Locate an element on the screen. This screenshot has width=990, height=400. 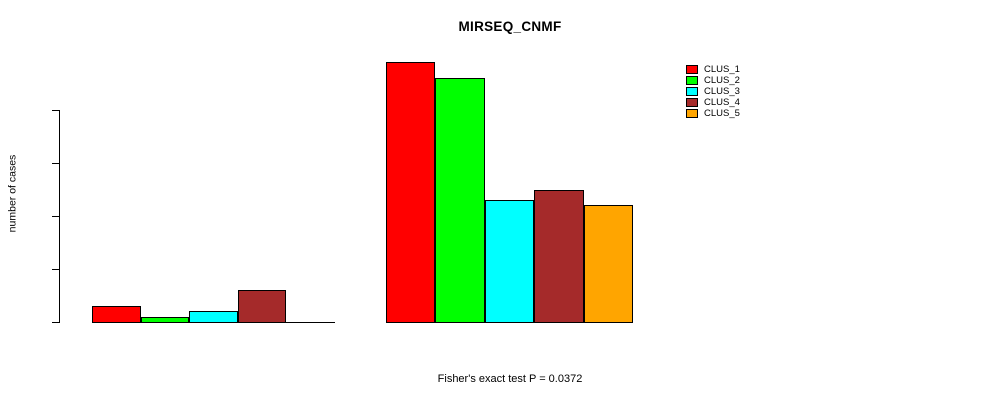
legend-row: CLUS_2 is located at coordinates (713, 80).